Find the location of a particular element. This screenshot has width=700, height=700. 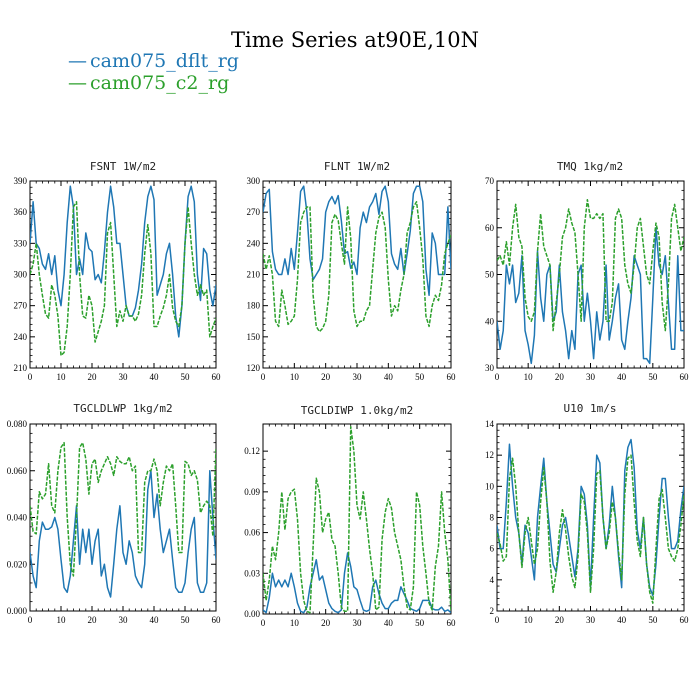

y-tick-label: 330 is located at coordinates (21, 243).